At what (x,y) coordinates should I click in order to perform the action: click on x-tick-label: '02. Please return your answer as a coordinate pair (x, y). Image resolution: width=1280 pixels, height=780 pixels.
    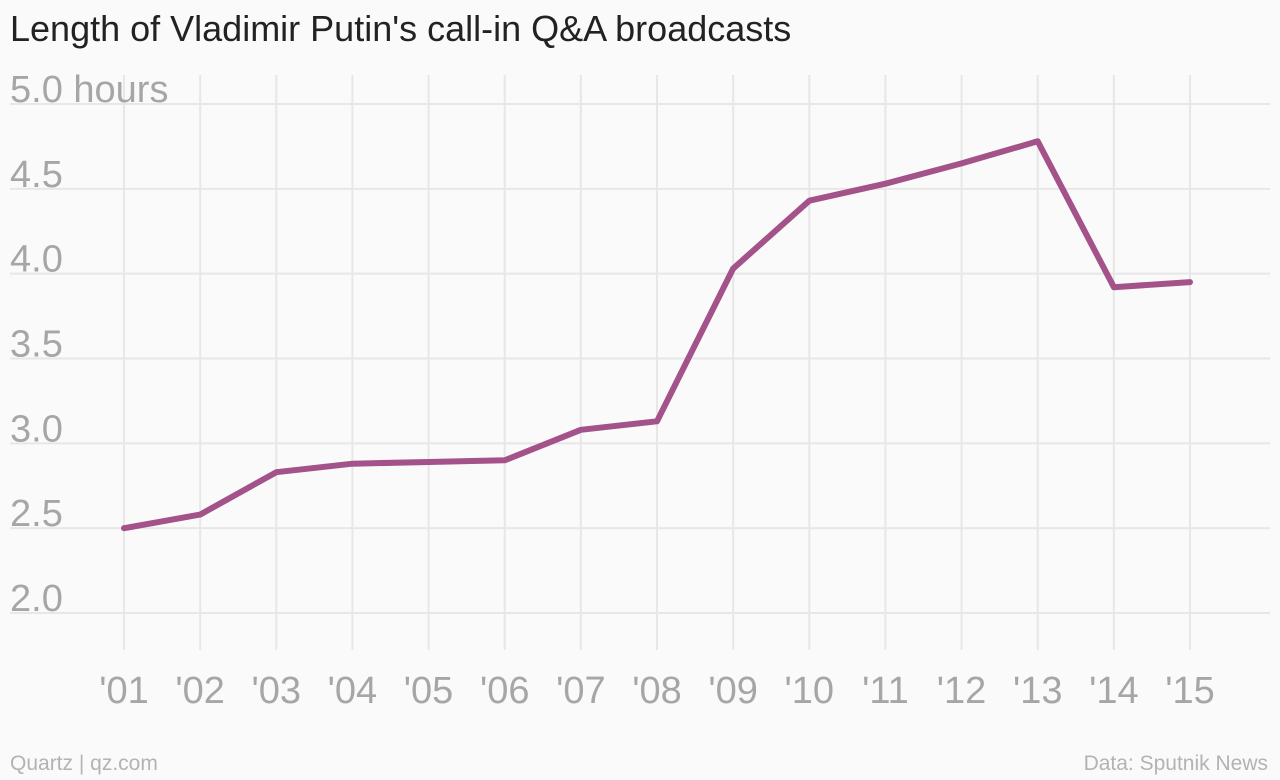
    Looking at the image, I should click on (200, 691).